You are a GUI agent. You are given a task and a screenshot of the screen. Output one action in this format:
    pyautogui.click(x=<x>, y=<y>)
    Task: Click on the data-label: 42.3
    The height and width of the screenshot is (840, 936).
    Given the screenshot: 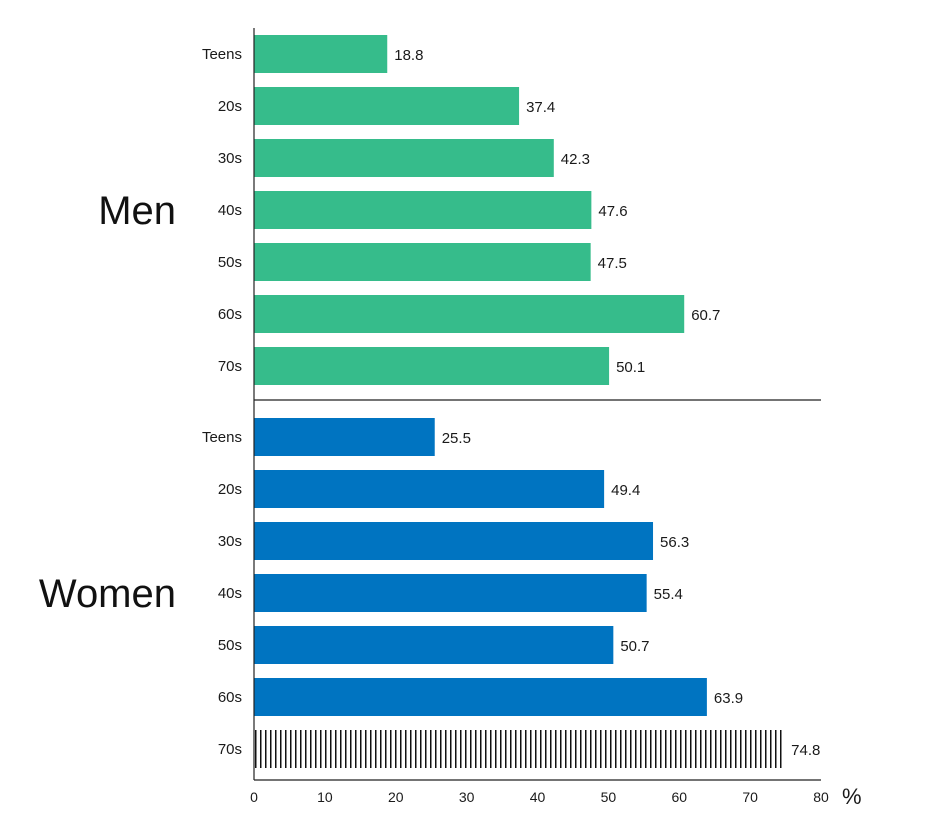 What is the action you would take?
    pyautogui.click(x=575, y=159)
    